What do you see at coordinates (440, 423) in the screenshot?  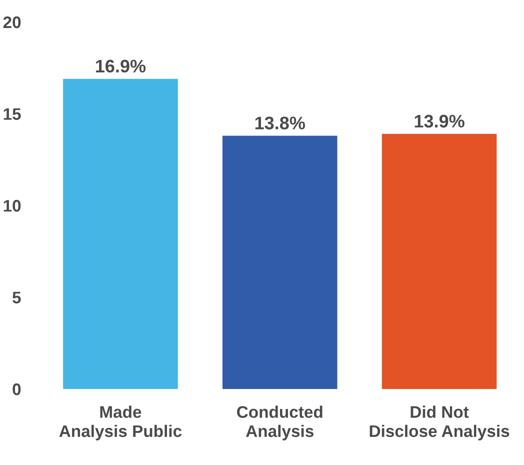 I see `x-tick-label: Did Not Disclose Analysis` at bounding box center [440, 423].